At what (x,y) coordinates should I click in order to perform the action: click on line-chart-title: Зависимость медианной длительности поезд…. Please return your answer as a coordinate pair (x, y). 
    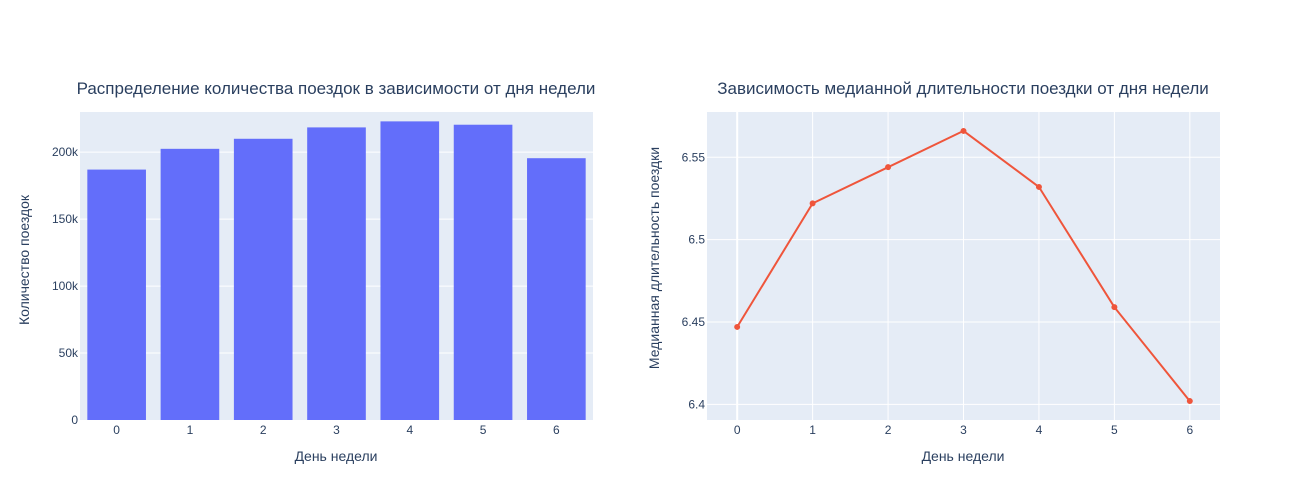
    Looking at the image, I should click on (963, 88).